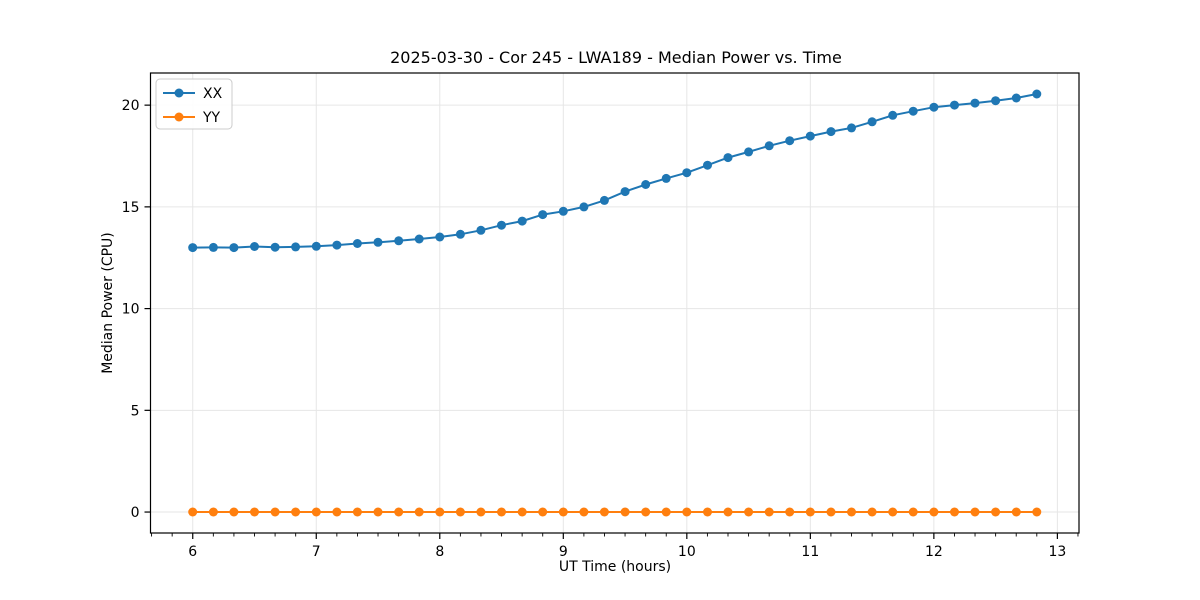  Describe the element at coordinates (192, 552) in the screenshot. I see `x-tick-label: 6` at that location.